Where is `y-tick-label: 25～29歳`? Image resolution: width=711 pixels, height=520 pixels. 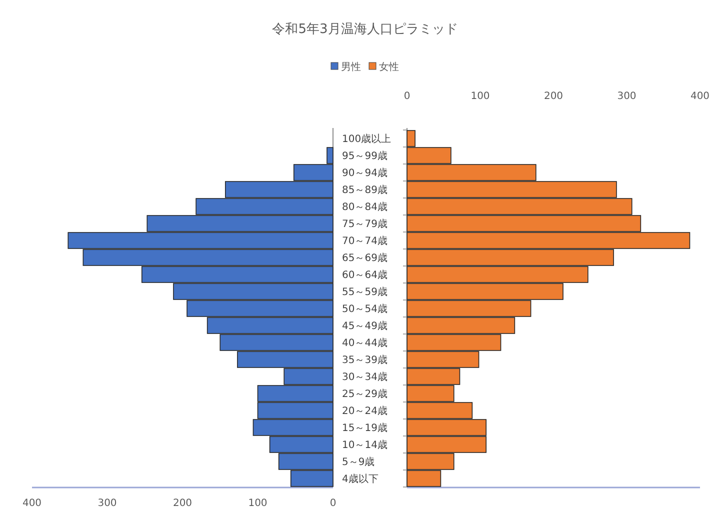 y-tick-label: 25～29歳 is located at coordinates (365, 394).